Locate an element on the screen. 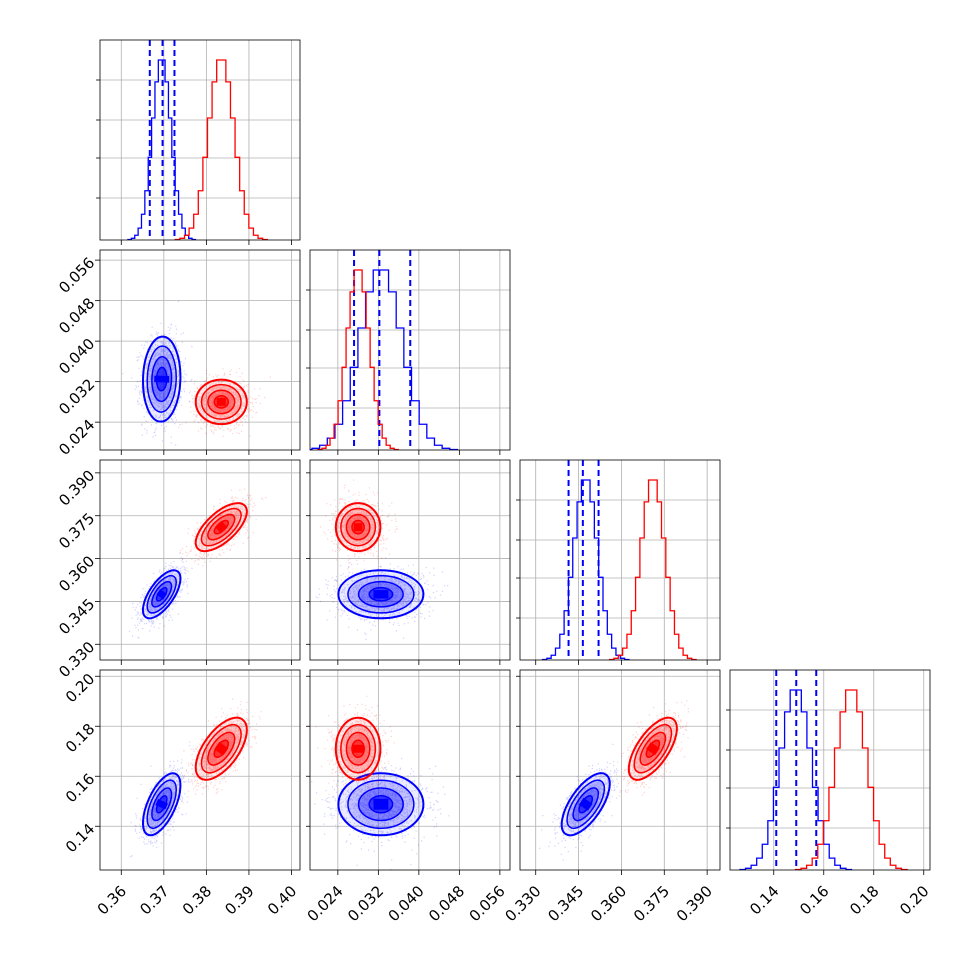 This screenshot has width=970, height=970. panel-3-3: 0.14 0.16 0.18 0.20 is located at coordinates (829, 793).